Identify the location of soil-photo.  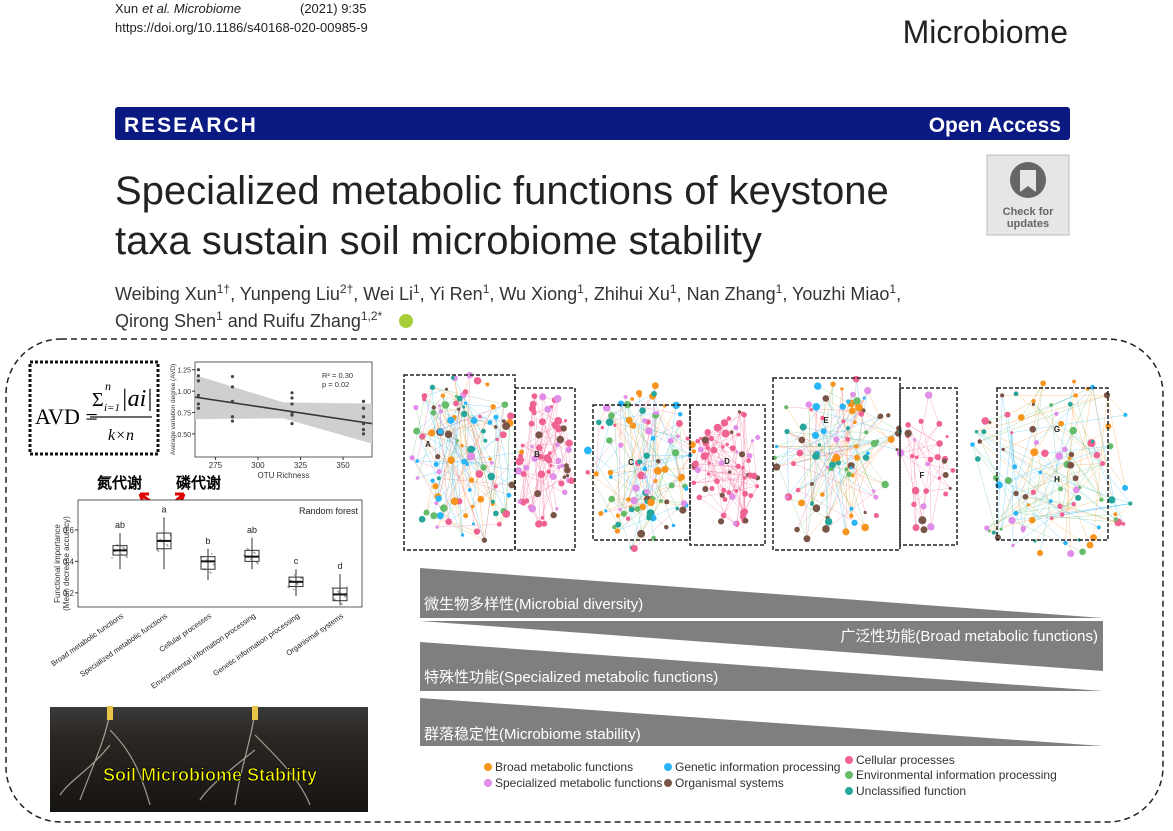
(209, 759).